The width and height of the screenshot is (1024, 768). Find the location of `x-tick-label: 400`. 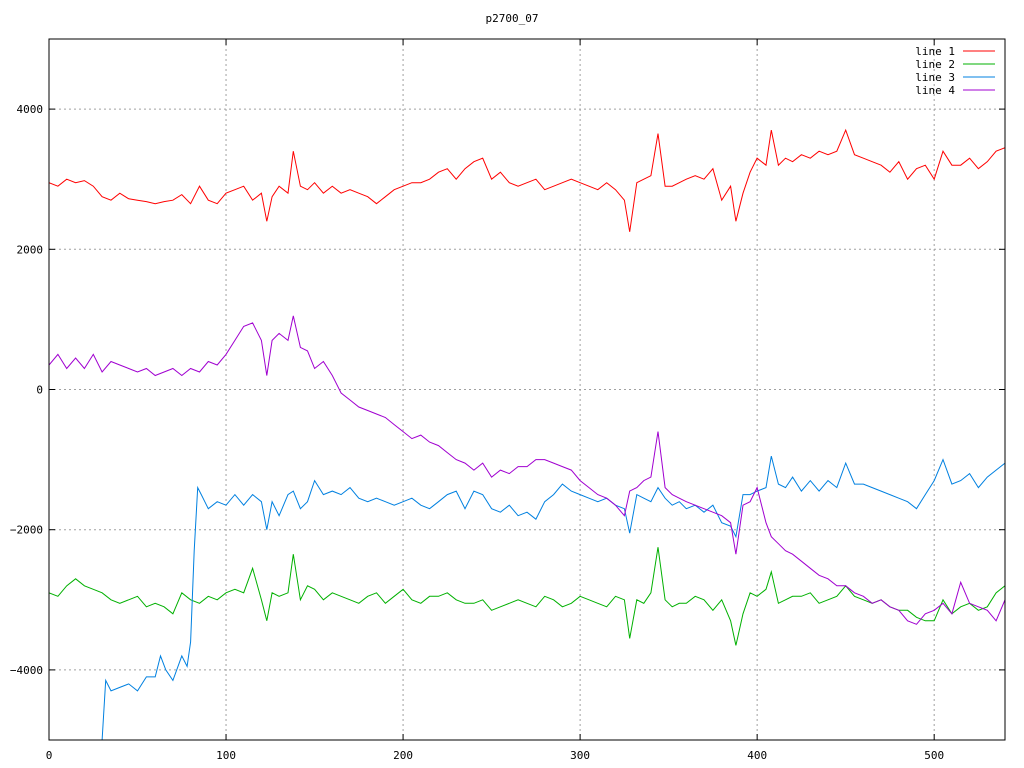

x-tick-label: 400 is located at coordinates (757, 755).